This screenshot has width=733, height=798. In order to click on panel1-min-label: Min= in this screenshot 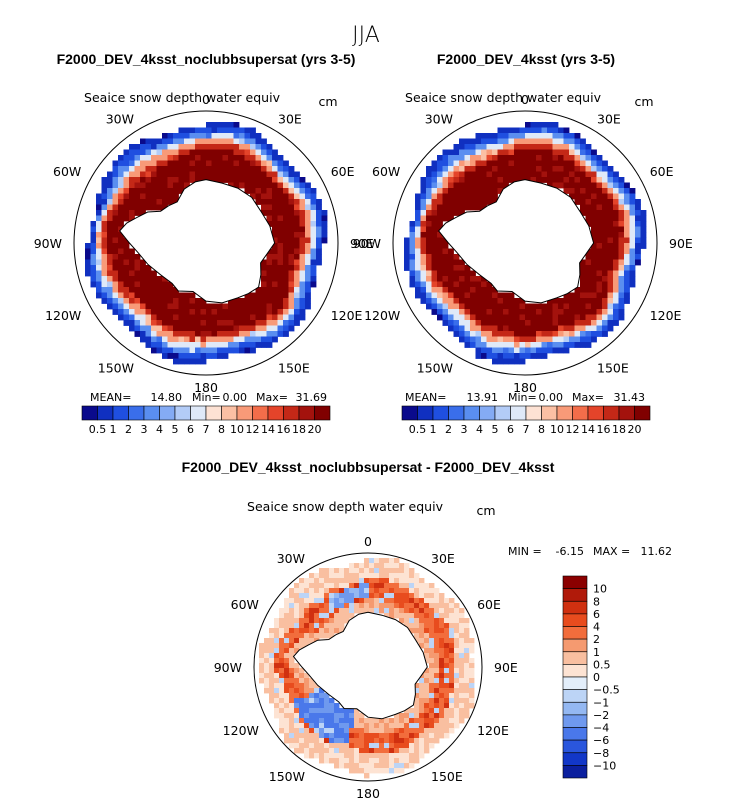, I will do `click(206, 397)`.